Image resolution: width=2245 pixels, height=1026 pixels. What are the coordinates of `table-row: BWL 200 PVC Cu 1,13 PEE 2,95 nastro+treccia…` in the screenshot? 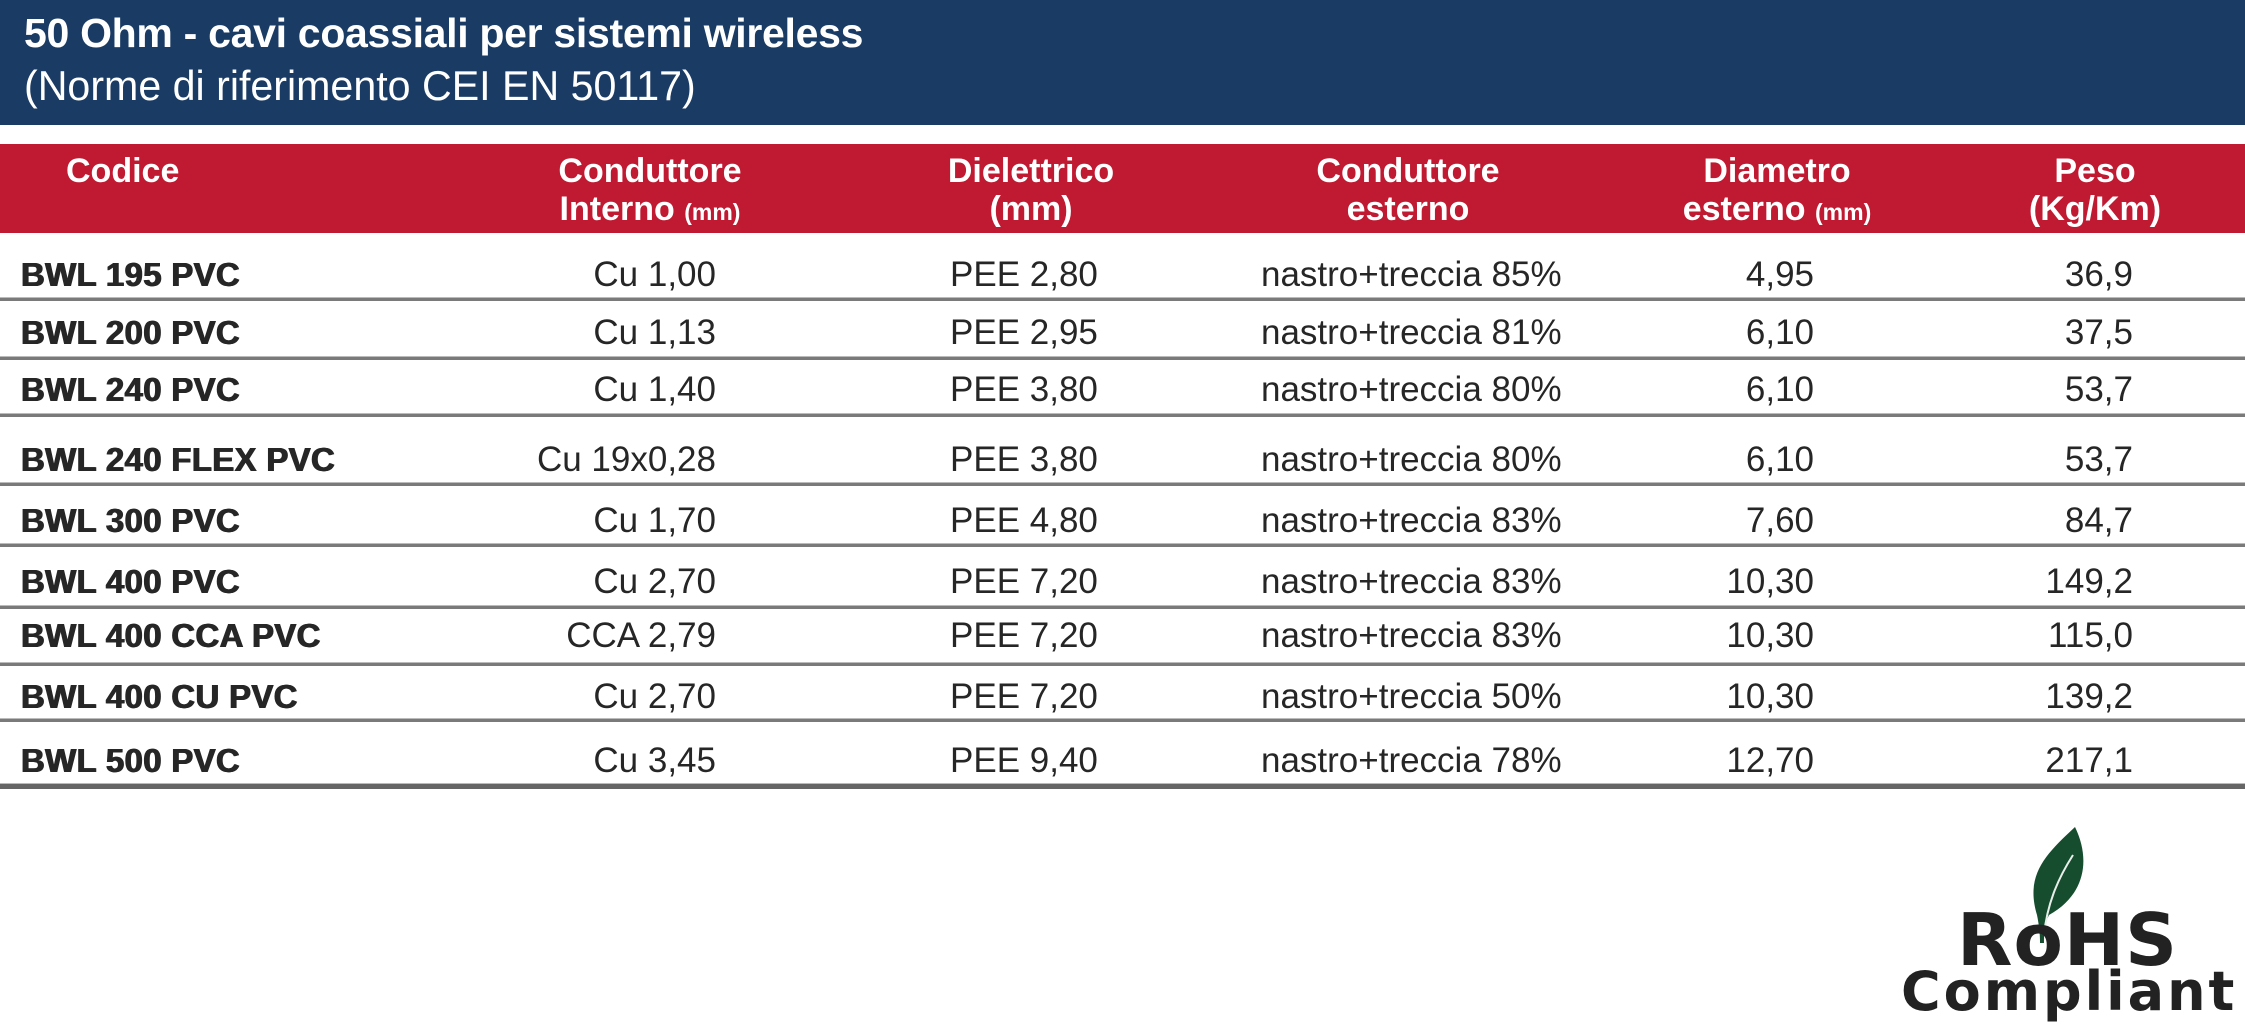 It's located at (1122, 333).